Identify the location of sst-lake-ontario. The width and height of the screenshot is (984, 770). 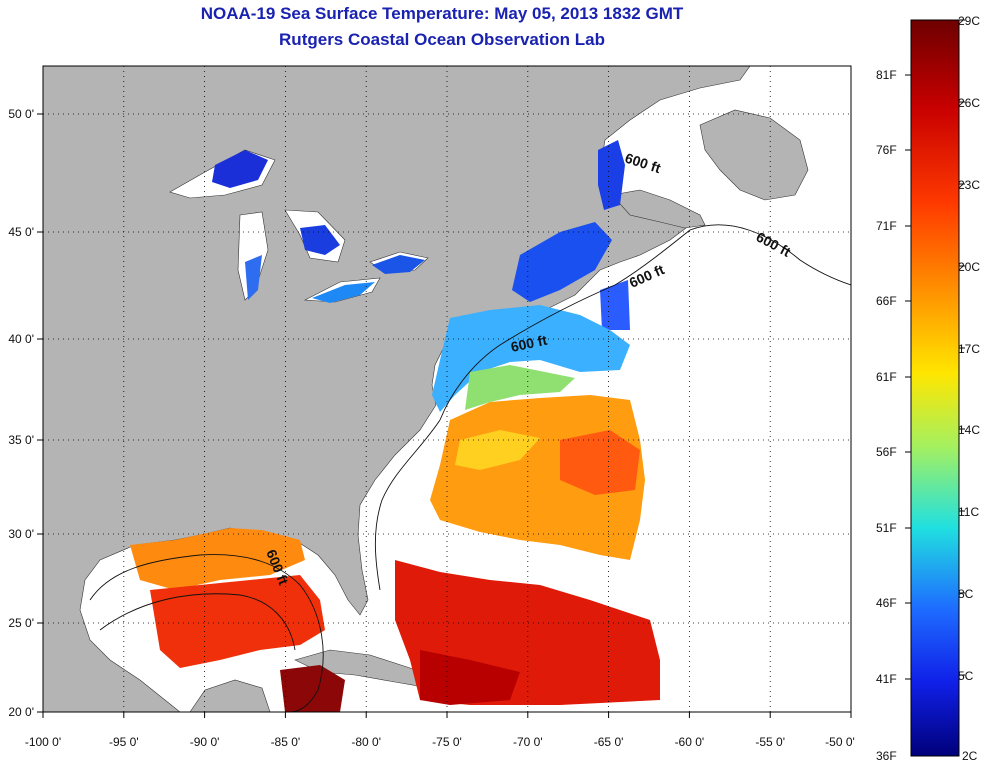
(398, 264).